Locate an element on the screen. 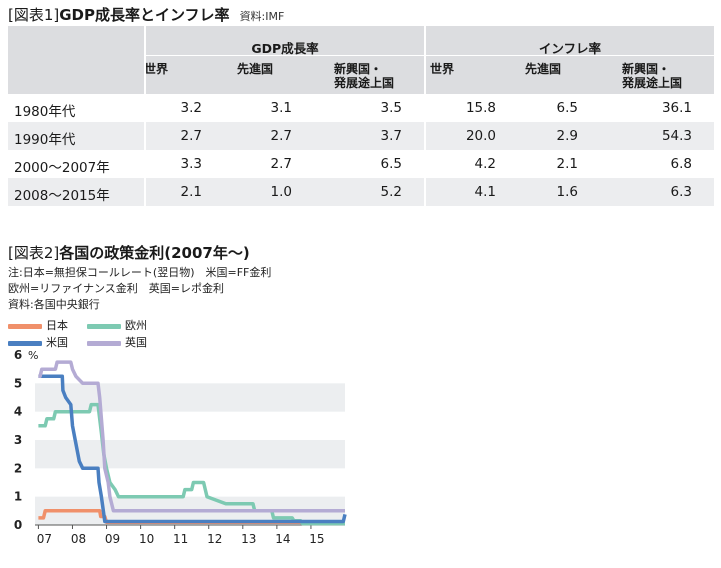 This screenshot has height=568, width=721. figure2-title-main: 各国の政策金利 is located at coordinates (112, 253).